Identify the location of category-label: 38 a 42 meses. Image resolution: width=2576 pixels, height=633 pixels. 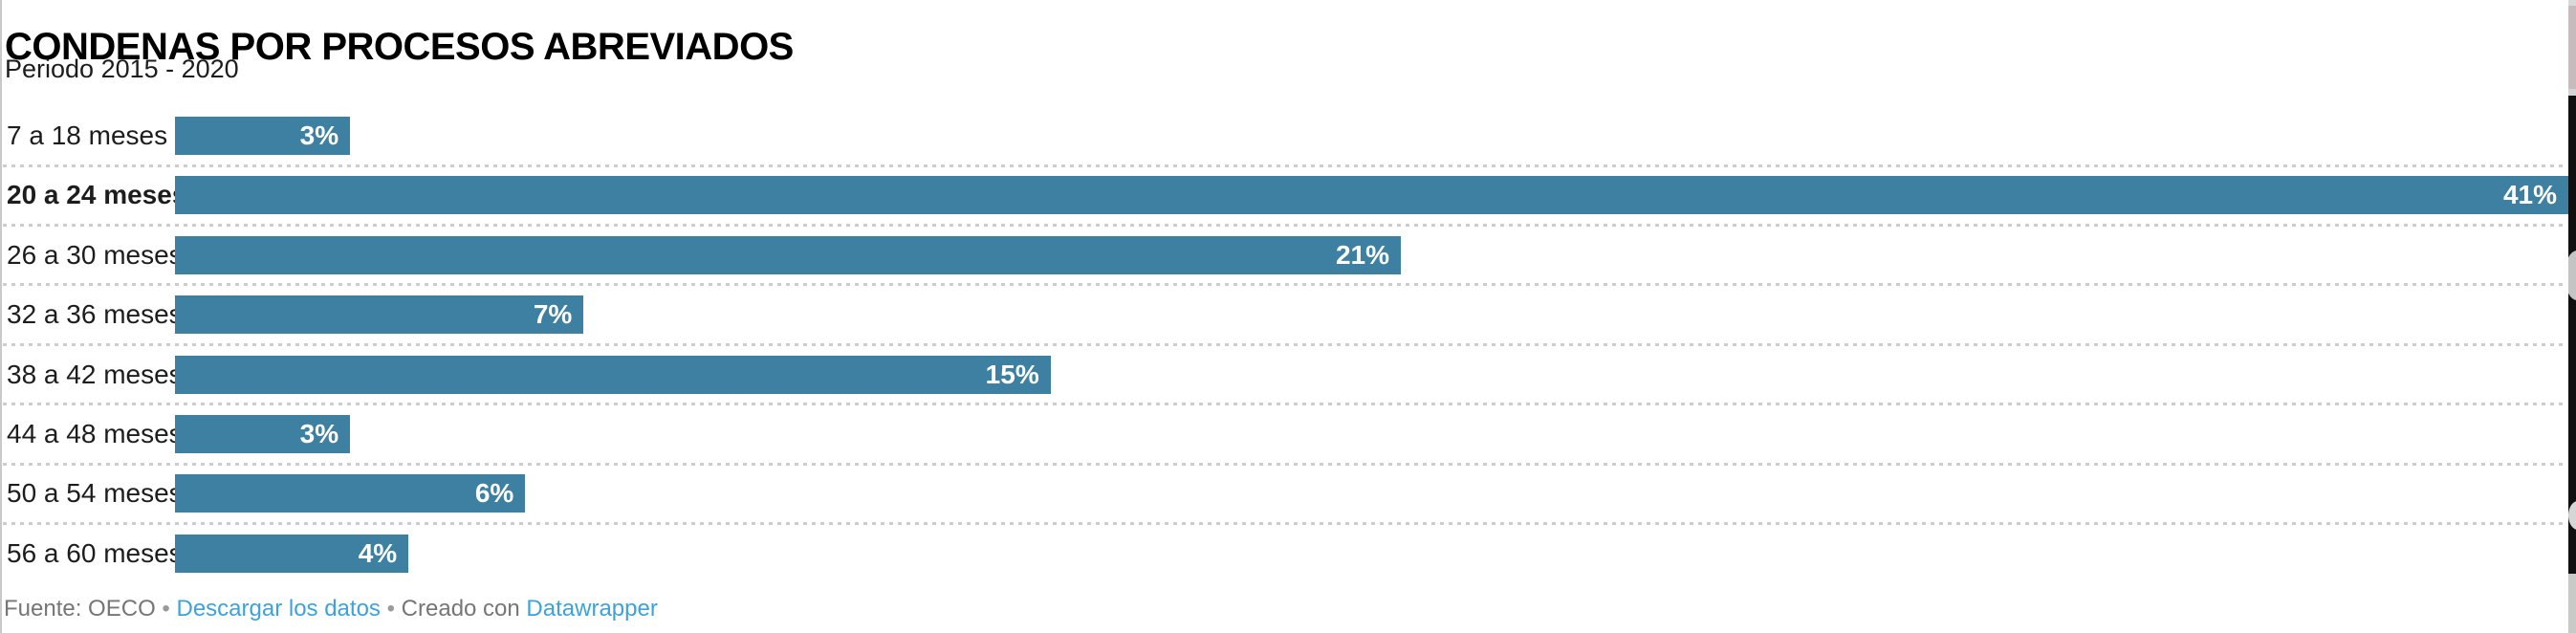
(95, 374).